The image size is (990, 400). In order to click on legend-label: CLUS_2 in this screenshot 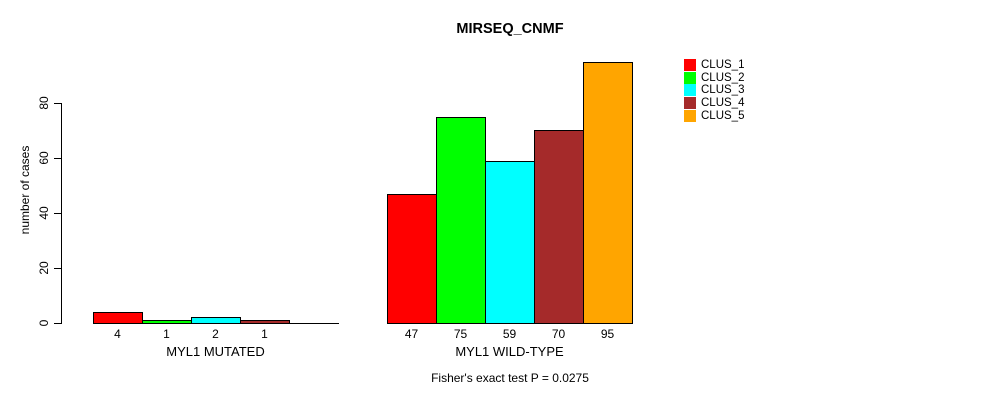, I will do `click(723, 78)`.